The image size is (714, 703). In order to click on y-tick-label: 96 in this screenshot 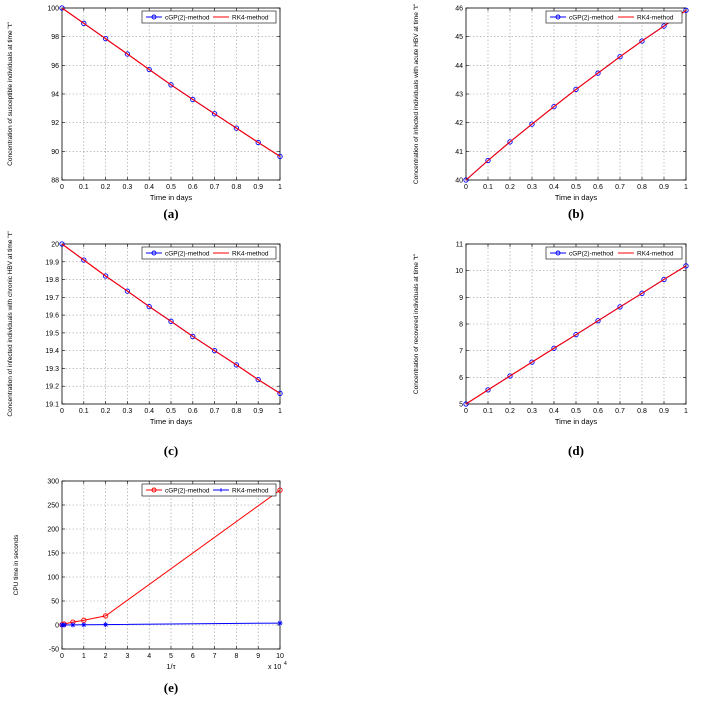, I will do `click(55, 66)`.